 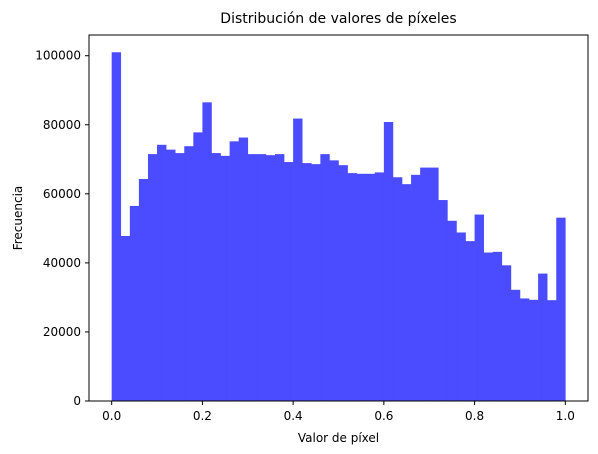 What do you see at coordinates (62, 228) in the screenshot?
I see `y-axis-ticks: 0 20000 40000 60000 80000 100000` at bounding box center [62, 228].